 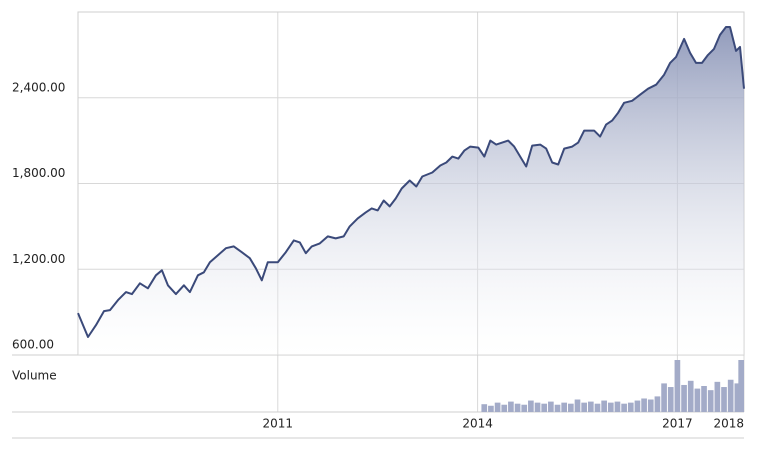 I want to click on x-tick-label: 2011, so click(x=278, y=424).